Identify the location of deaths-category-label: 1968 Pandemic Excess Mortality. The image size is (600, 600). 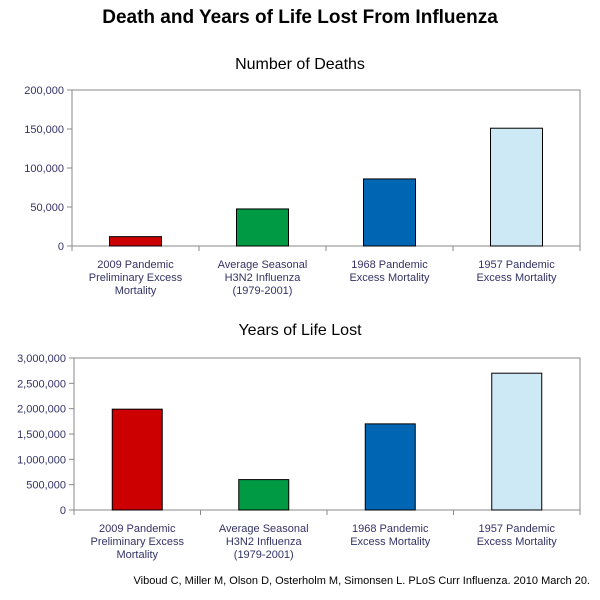
(389, 271).